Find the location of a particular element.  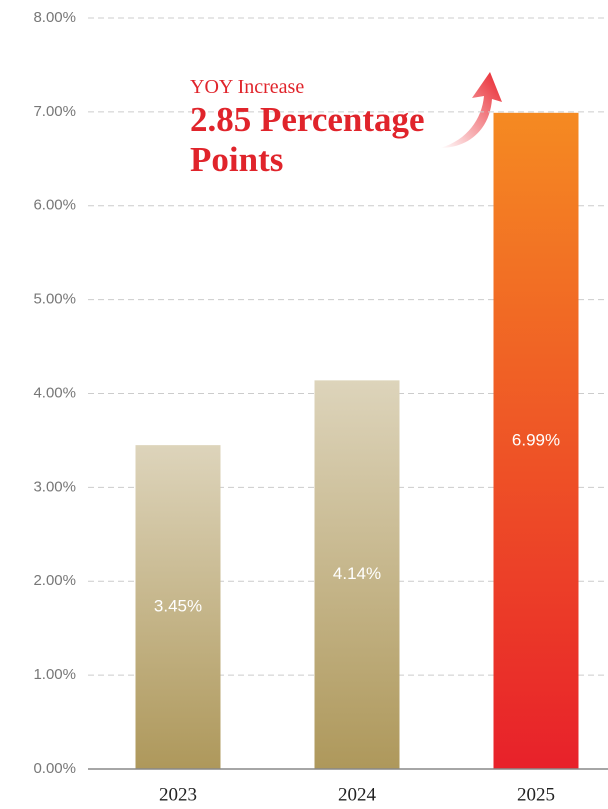

y-tick-label: 5.00% is located at coordinates (54, 299).